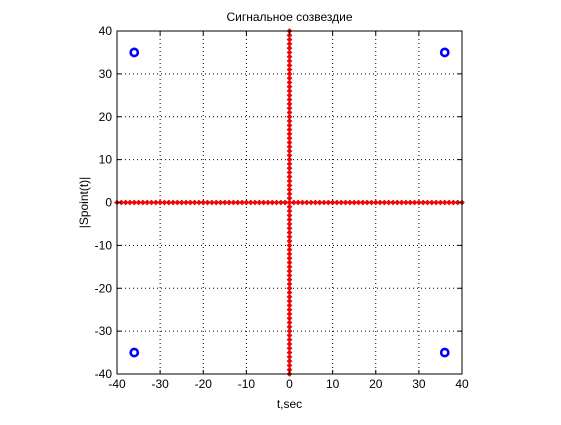 The image size is (561, 425). Describe the element at coordinates (106, 31) in the screenshot. I see `y-tick-label: 40` at that location.